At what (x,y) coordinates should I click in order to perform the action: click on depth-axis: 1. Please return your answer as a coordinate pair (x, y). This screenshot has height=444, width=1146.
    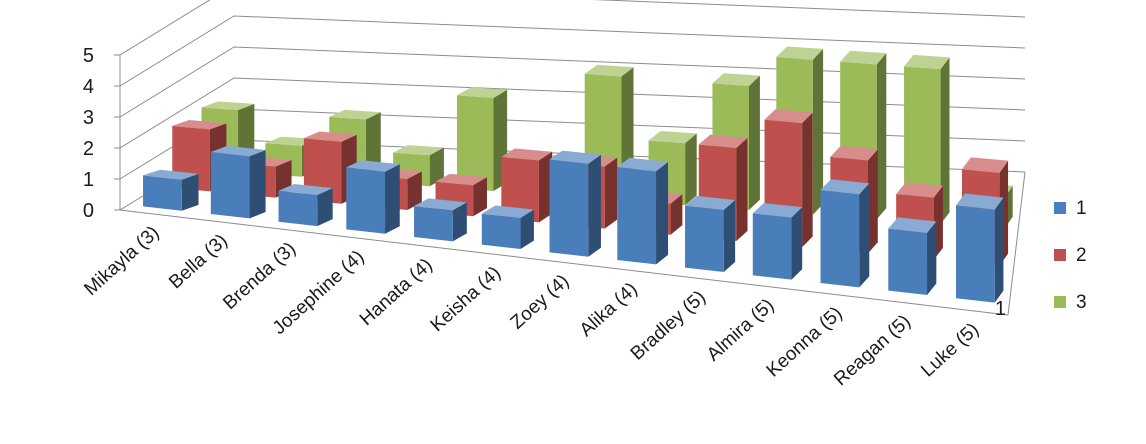
    Looking at the image, I should click on (1000, 309).